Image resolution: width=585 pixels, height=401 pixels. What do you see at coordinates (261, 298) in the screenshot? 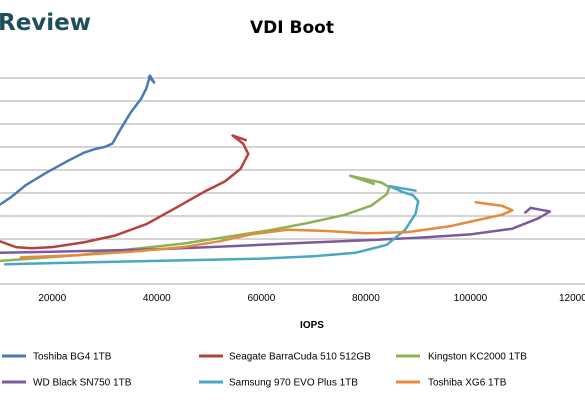
I see `x-tick-label: 60000` at bounding box center [261, 298].